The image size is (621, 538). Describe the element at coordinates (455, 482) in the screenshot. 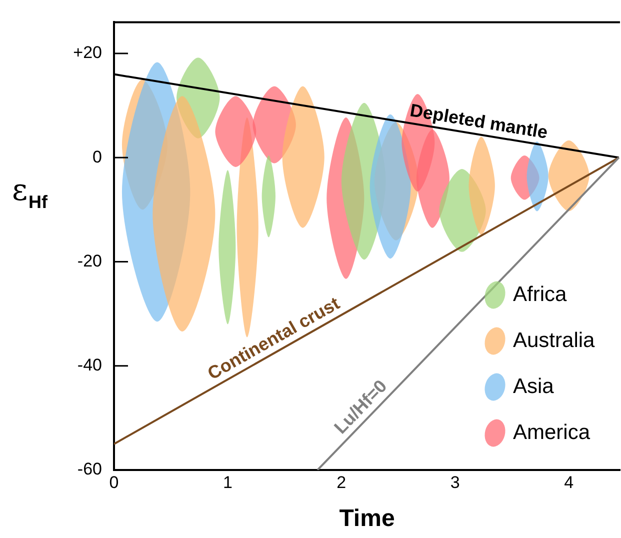

I see `x-tick-label: 3` at that location.